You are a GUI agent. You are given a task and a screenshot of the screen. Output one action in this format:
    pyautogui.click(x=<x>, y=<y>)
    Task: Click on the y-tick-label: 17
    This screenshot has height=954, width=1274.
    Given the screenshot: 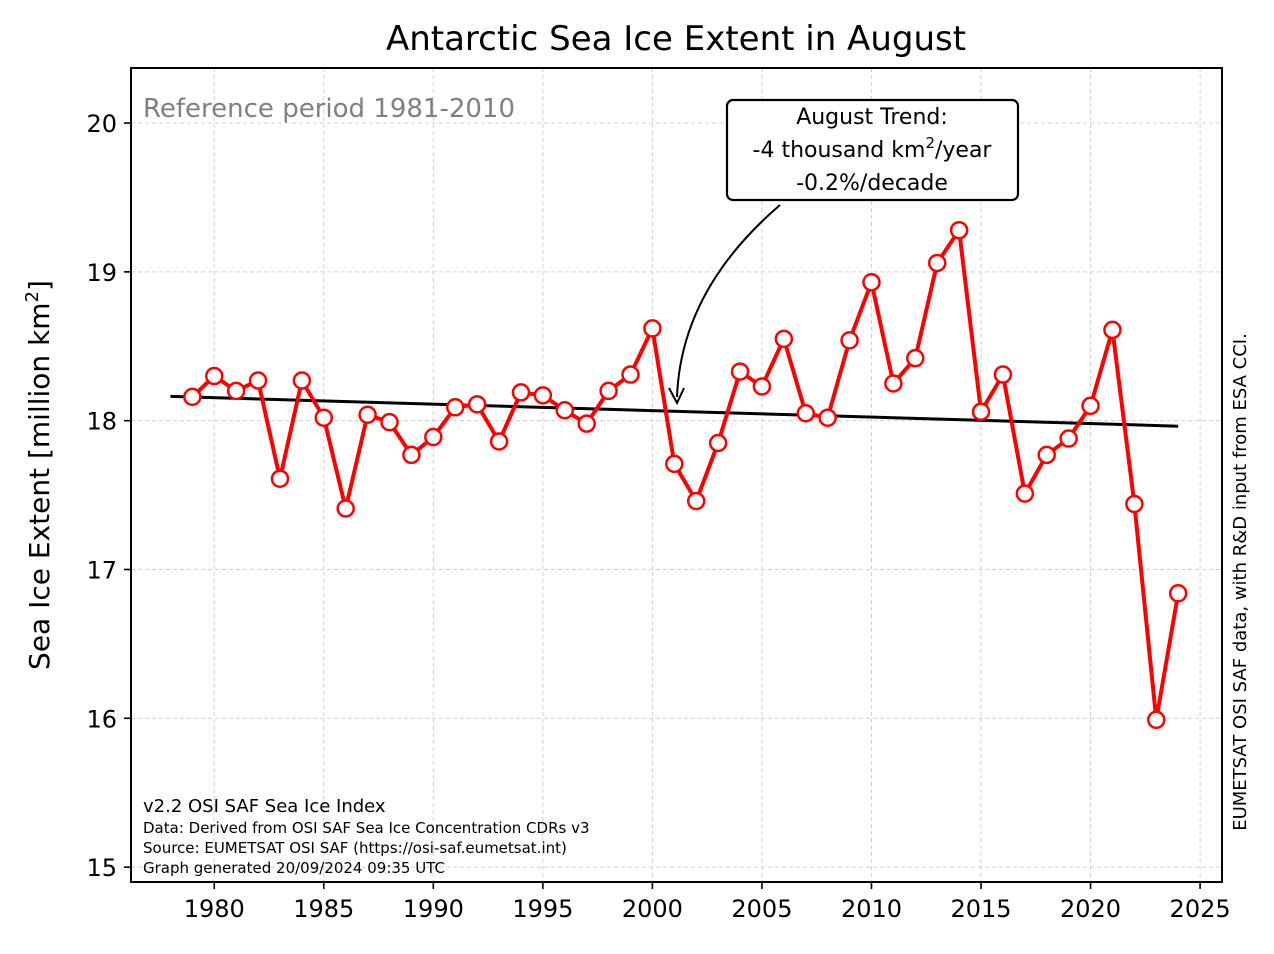 What is the action you would take?
    pyautogui.click(x=101, y=570)
    